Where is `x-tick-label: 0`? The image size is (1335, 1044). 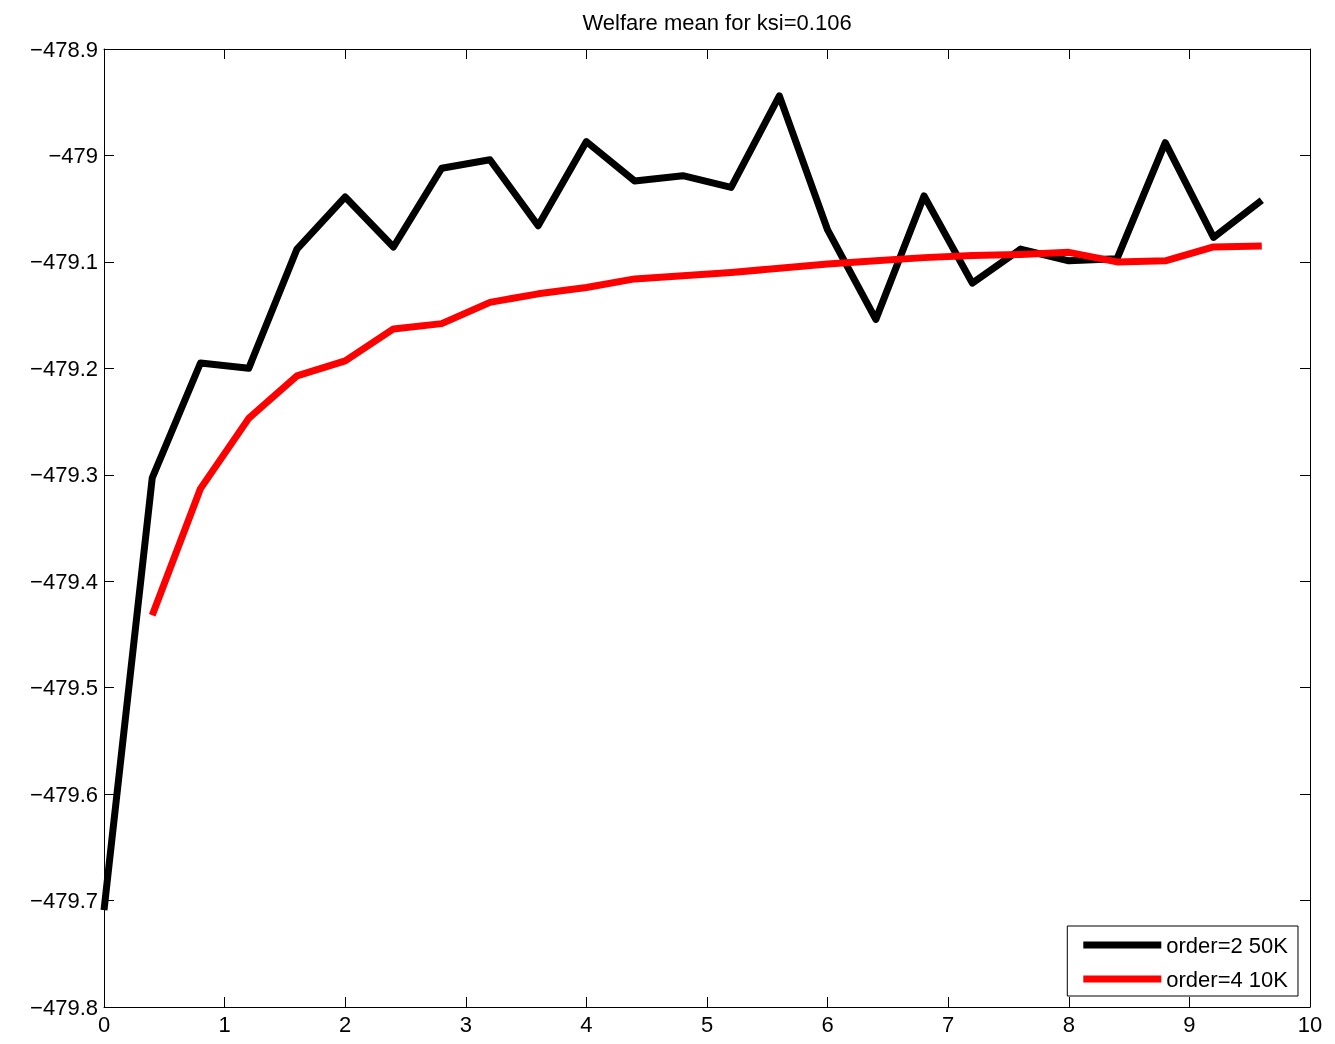 x-tick-label: 0 is located at coordinates (104, 1024).